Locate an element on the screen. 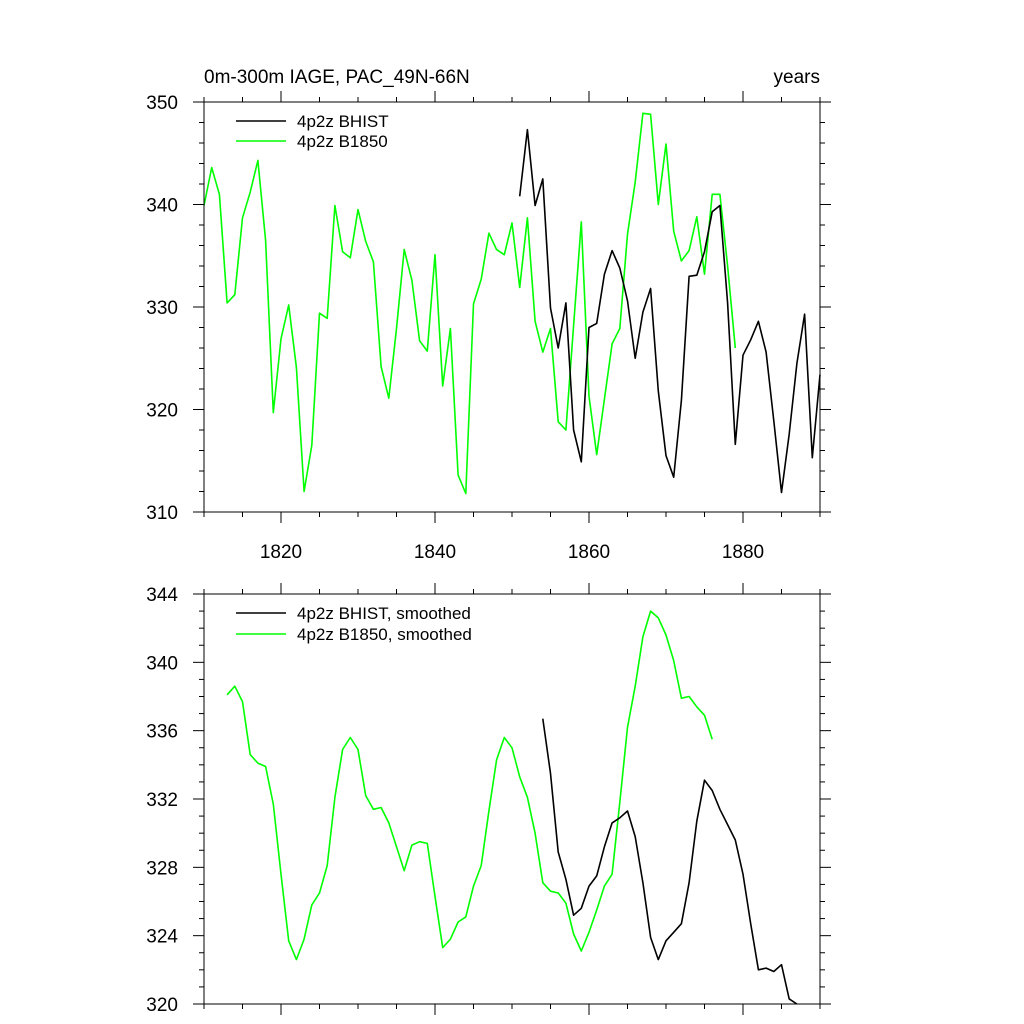 The height and width of the screenshot is (1024, 1024). top-legend: 4p2z BHIST 4p2z B1850 is located at coordinates (312, 131).